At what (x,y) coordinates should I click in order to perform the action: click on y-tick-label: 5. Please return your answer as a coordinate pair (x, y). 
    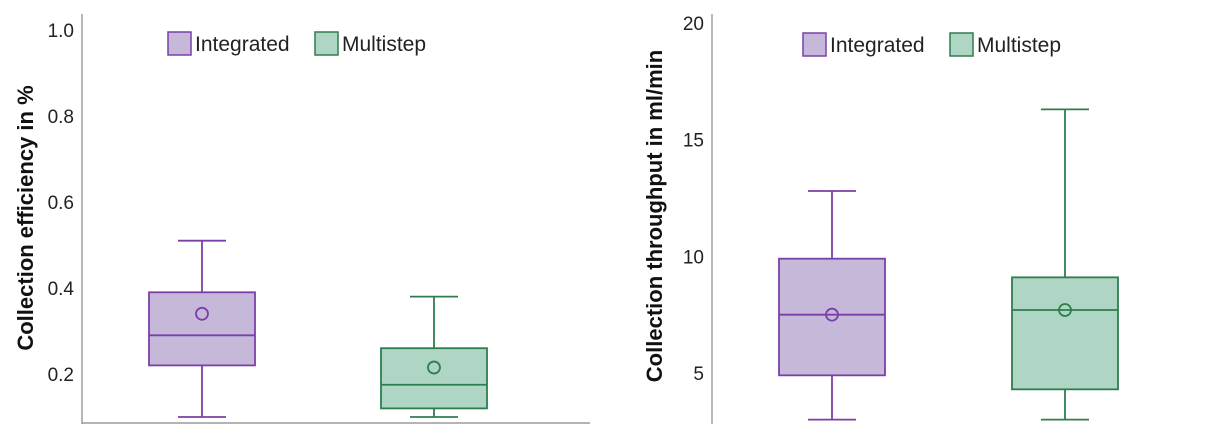
    Looking at the image, I should click on (698, 374).